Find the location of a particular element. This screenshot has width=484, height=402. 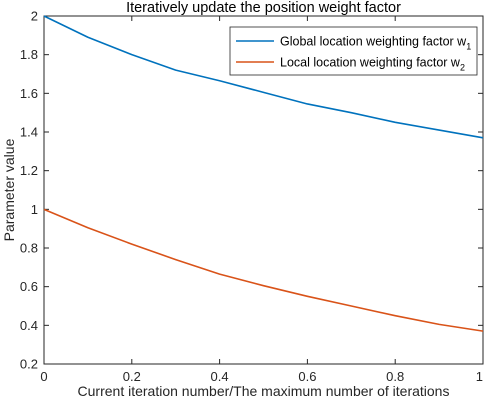

legend-label-1: Global location weighting factor w1 is located at coordinates (375, 43).